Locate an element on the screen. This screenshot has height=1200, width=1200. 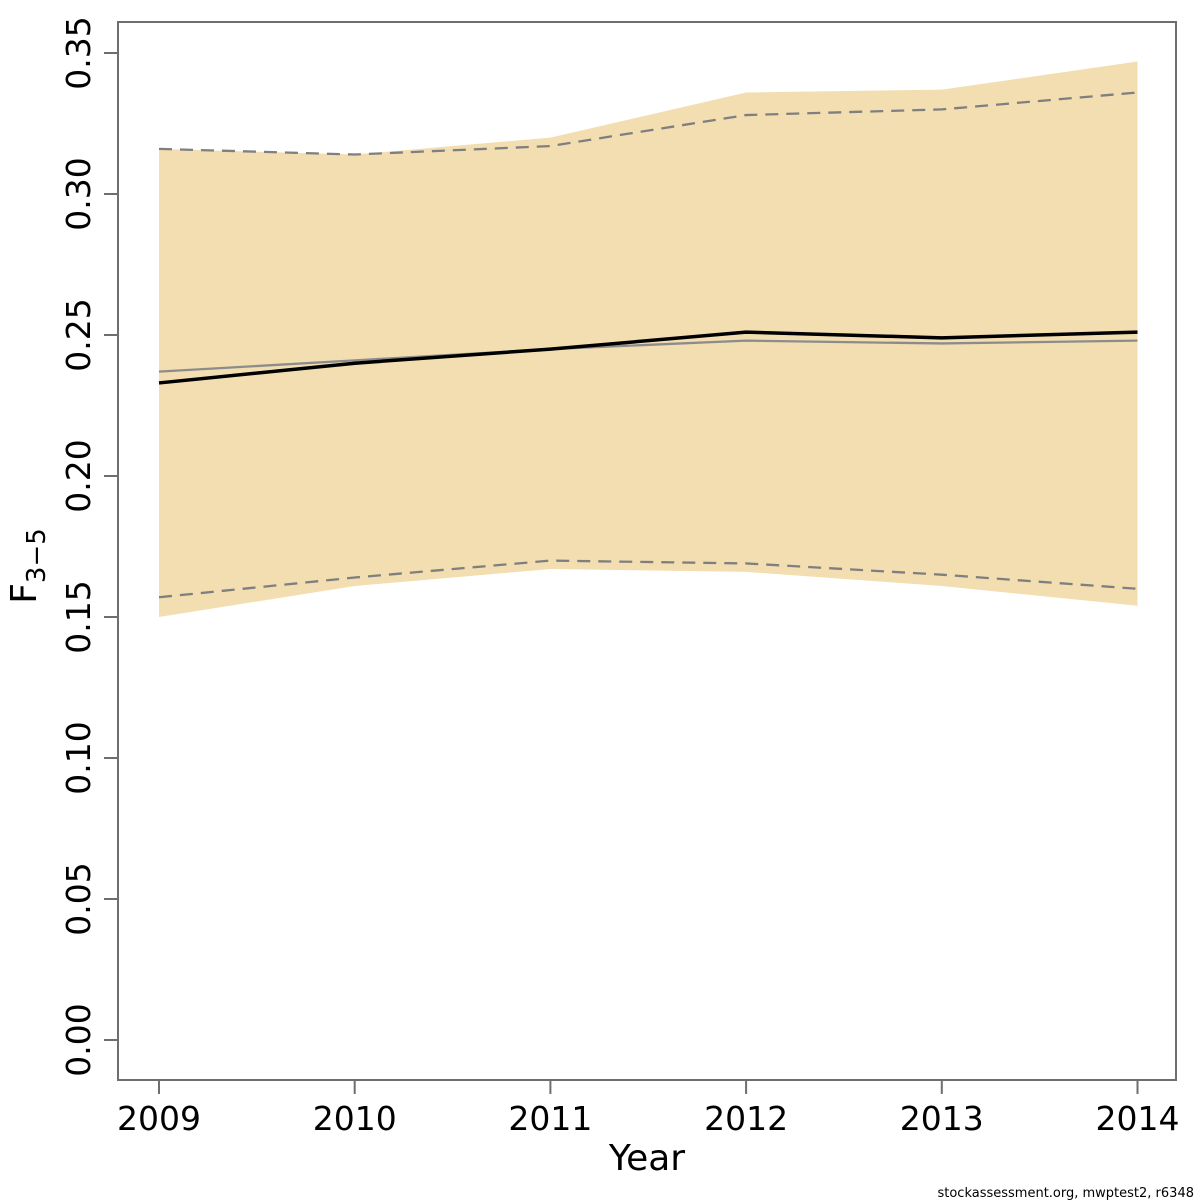
x-tick-label-2009: 2009 is located at coordinates (159, 1118).